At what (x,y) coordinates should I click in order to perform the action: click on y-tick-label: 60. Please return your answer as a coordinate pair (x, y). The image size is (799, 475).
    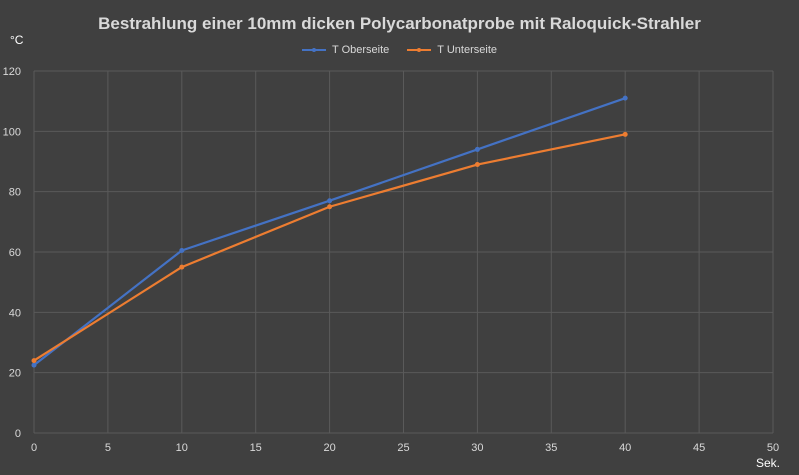
    Looking at the image, I should click on (15, 253).